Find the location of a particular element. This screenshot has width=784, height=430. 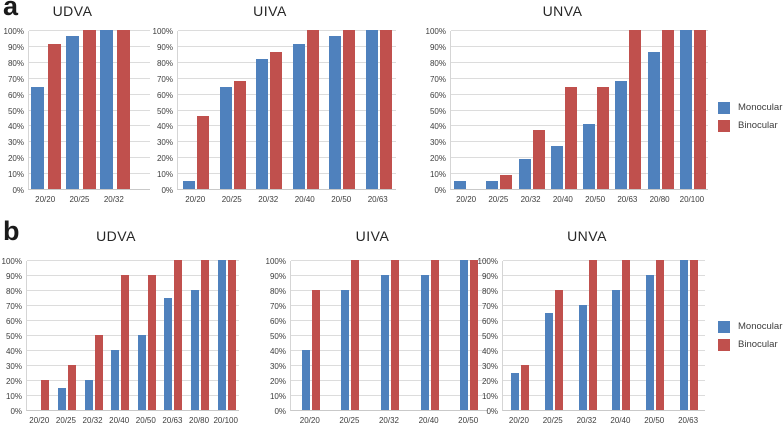

chart-title: UIVA is located at coordinates (372, 236).